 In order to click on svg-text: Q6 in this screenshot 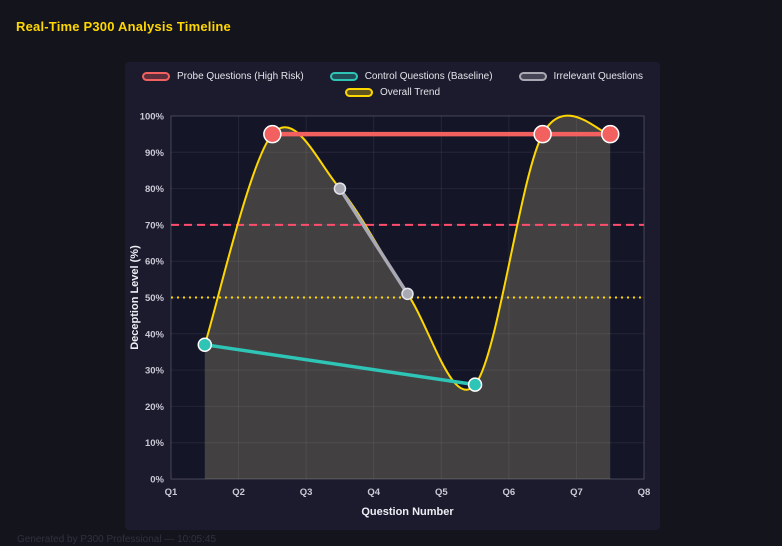, I will do `click(509, 492)`.